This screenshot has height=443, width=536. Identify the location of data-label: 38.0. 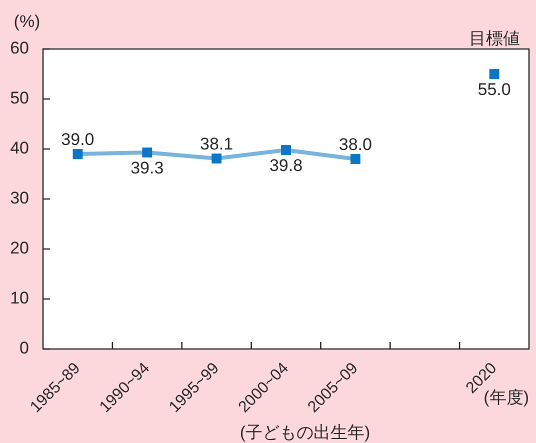
(355, 144).